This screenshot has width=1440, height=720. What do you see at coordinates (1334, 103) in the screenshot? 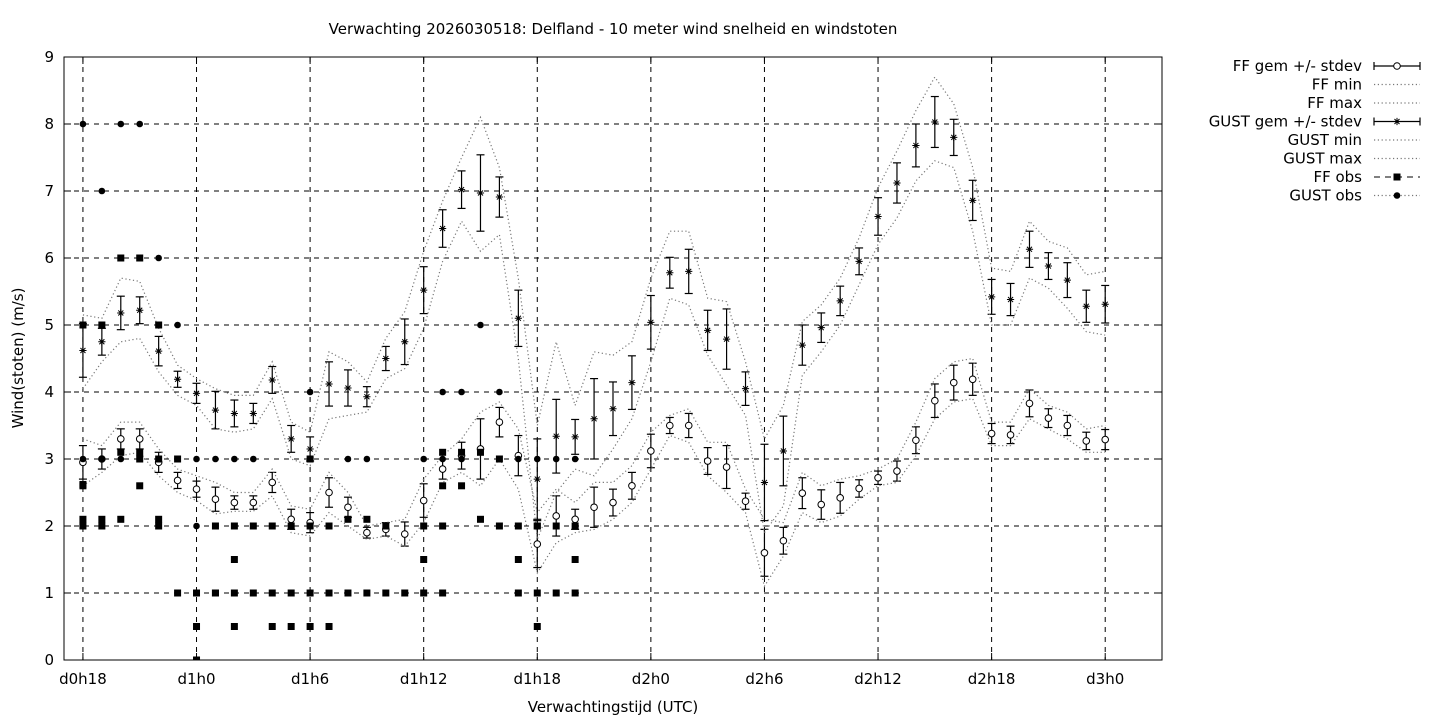
I see `legend-label: FF max` at bounding box center [1334, 103].